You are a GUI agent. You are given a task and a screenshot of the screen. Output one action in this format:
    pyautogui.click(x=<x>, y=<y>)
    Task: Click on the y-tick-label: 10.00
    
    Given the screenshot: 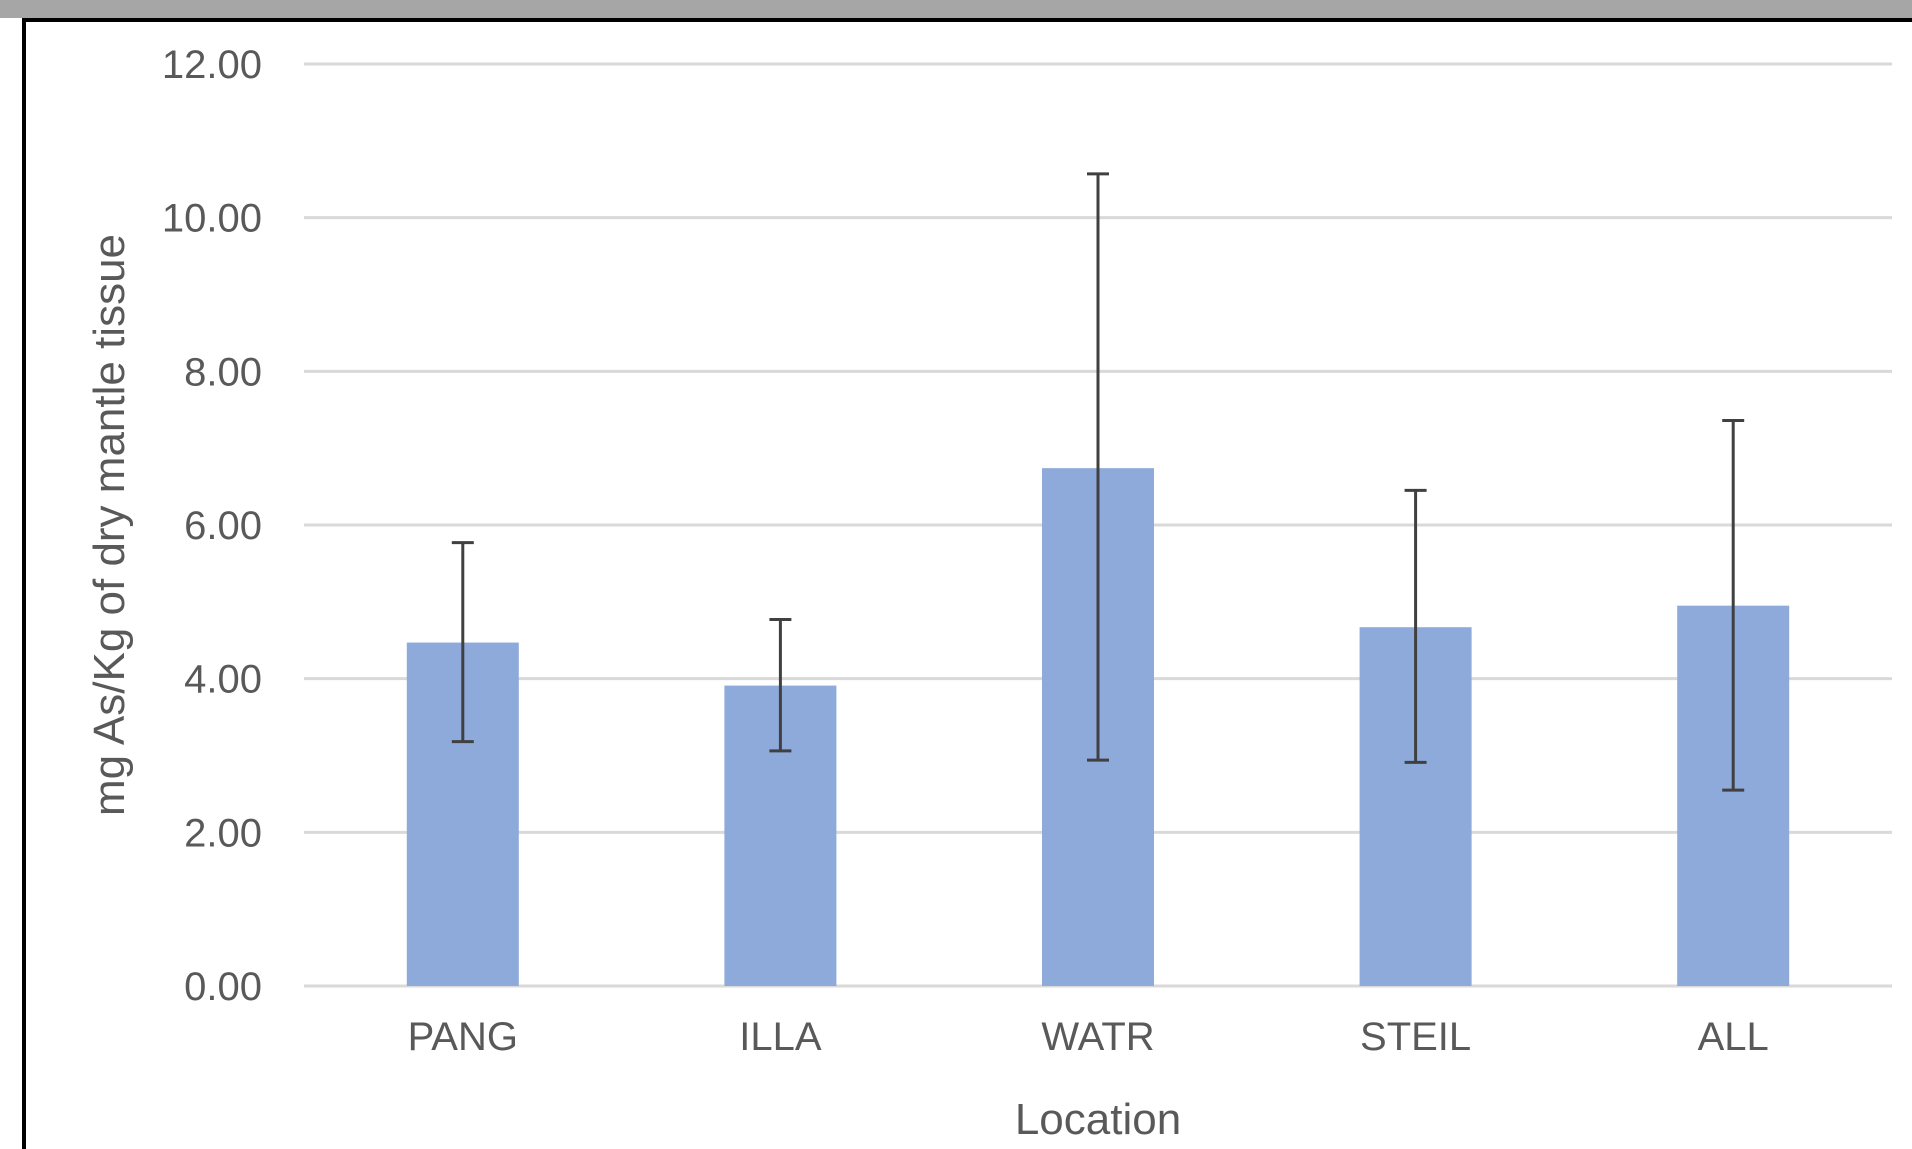 What is the action you would take?
    pyautogui.click(x=212, y=219)
    